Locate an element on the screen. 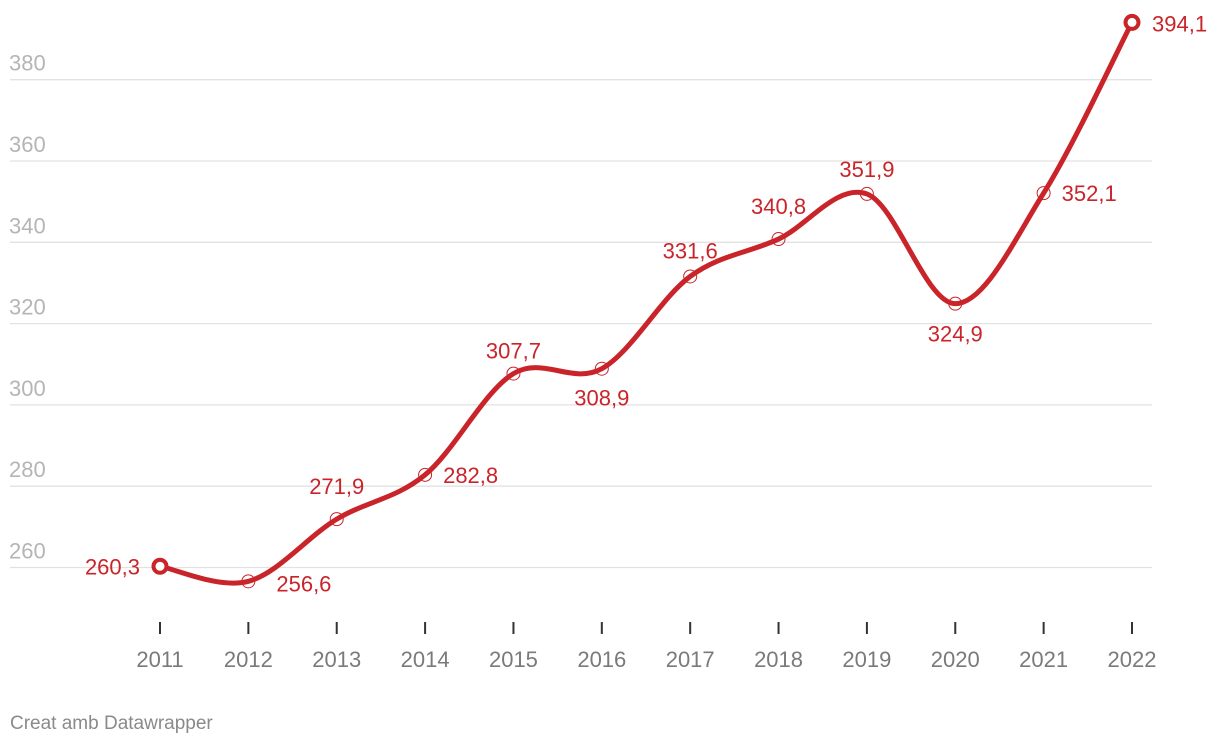  y-tick-label: 260 is located at coordinates (27, 551).